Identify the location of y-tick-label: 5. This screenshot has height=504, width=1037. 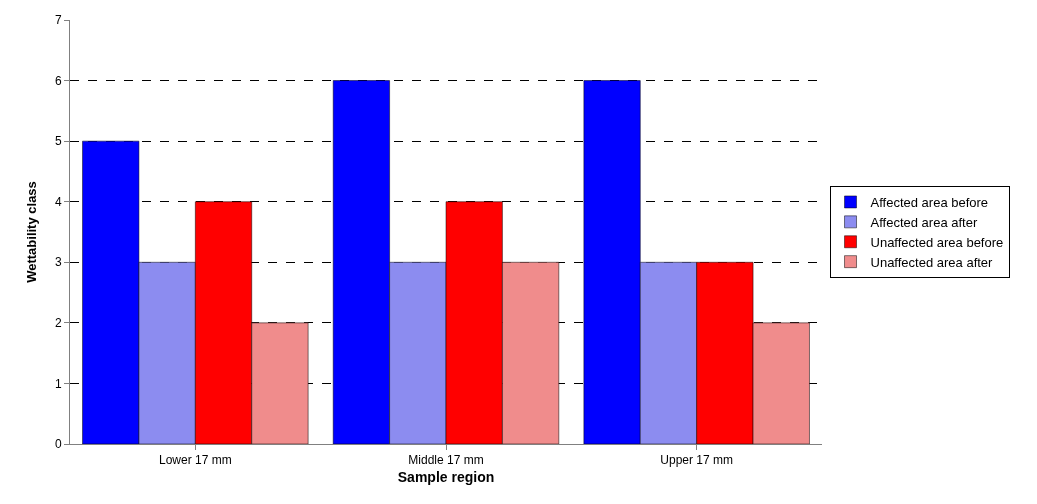
(58, 141).